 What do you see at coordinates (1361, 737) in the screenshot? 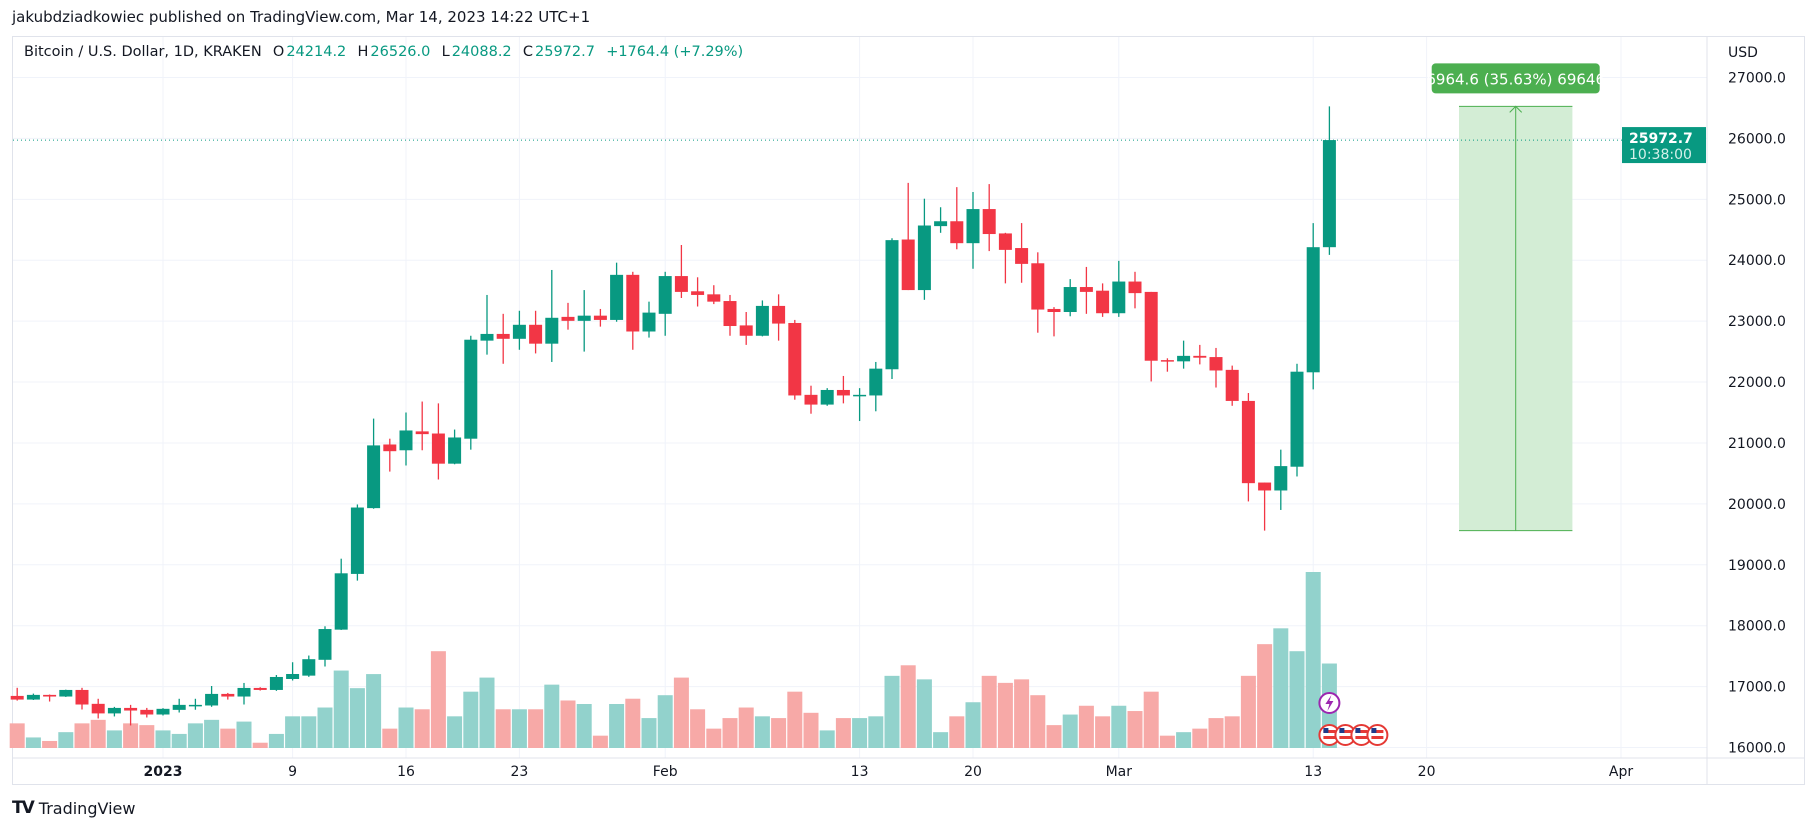
I see `flag-stripe` at bounding box center [1361, 737].